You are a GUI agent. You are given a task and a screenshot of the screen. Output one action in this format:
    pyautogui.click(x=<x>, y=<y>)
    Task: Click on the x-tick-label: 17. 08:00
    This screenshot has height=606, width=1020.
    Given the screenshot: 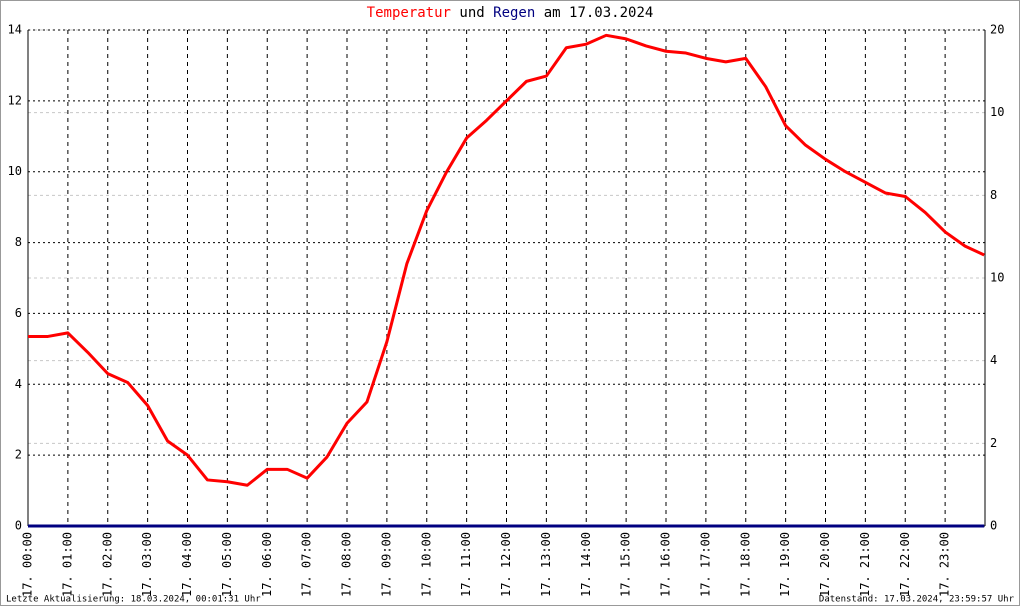 What is the action you would take?
    pyautogui.click(x=347, y=564)
    